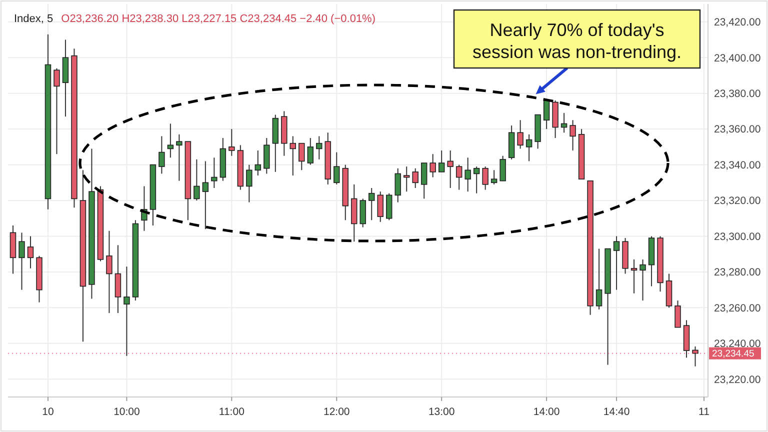  I want to click on x-tick-label: 12:00, so click(336, 412).